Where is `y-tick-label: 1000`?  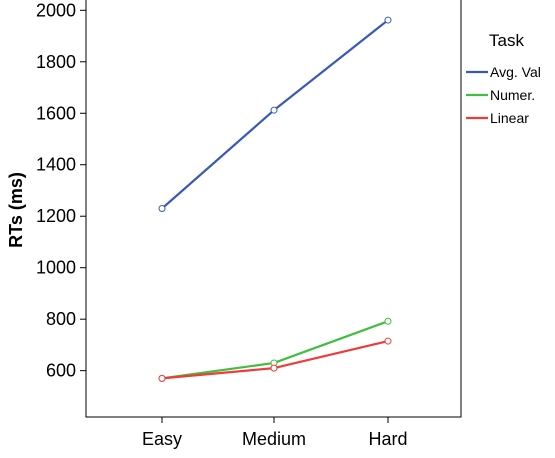
y-tick-label: 1000 is located at coordinates (56, 268).